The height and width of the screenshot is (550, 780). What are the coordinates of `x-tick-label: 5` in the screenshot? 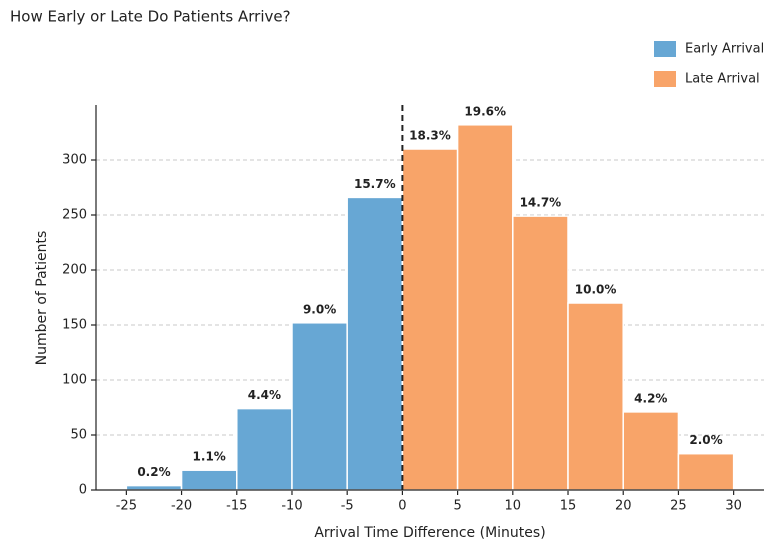 It's located at (457, 506).